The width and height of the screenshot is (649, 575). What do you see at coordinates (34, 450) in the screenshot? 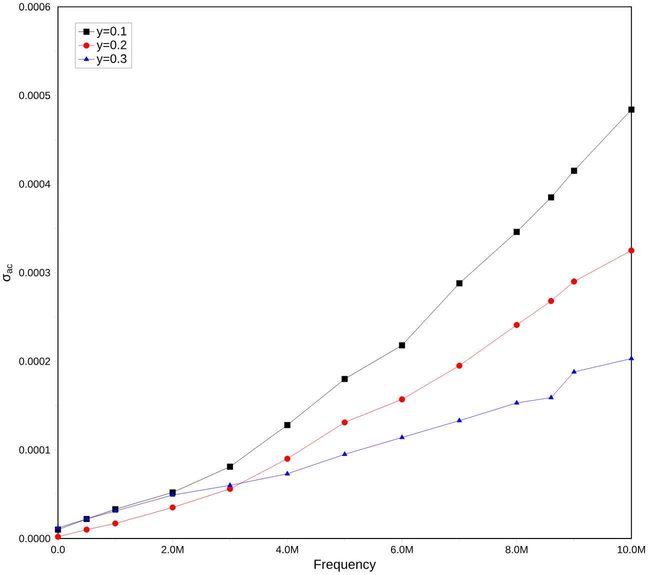
I see `y-tick-label: 0.0001` at bounding box center [34, 450].